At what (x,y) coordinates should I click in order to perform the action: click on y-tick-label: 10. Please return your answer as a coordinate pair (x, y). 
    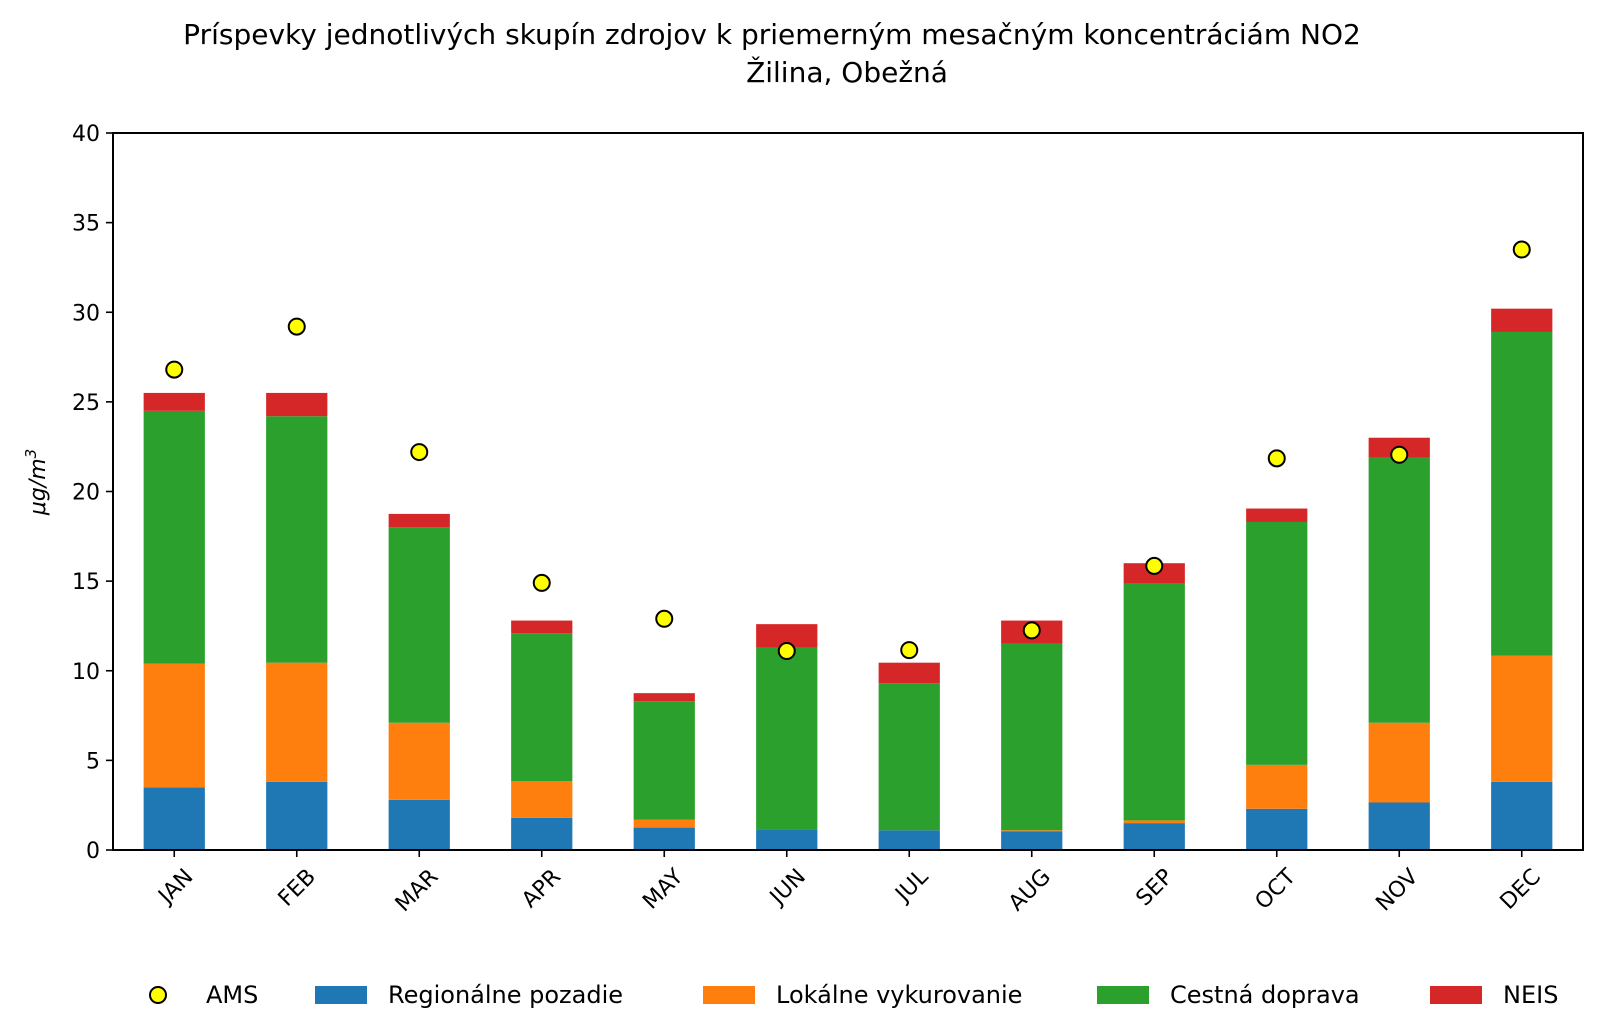
    Looking at the image, I should click on (86, 672).